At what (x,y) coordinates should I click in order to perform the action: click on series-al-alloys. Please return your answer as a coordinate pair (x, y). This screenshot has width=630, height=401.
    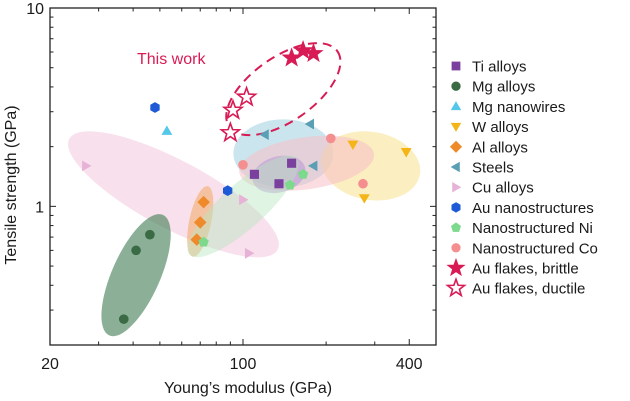
    Looking at the image, I should click on (200, 220).